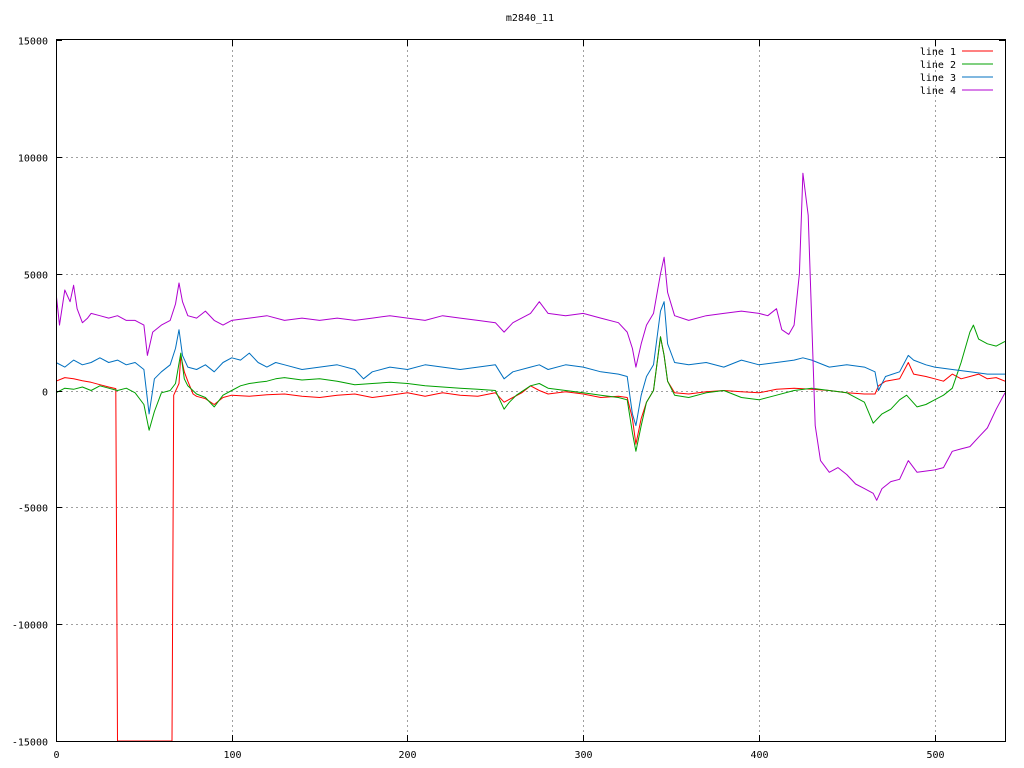 The image size is (1024, 768). I want to click on y-tick-label: 0, so click(45, 393).